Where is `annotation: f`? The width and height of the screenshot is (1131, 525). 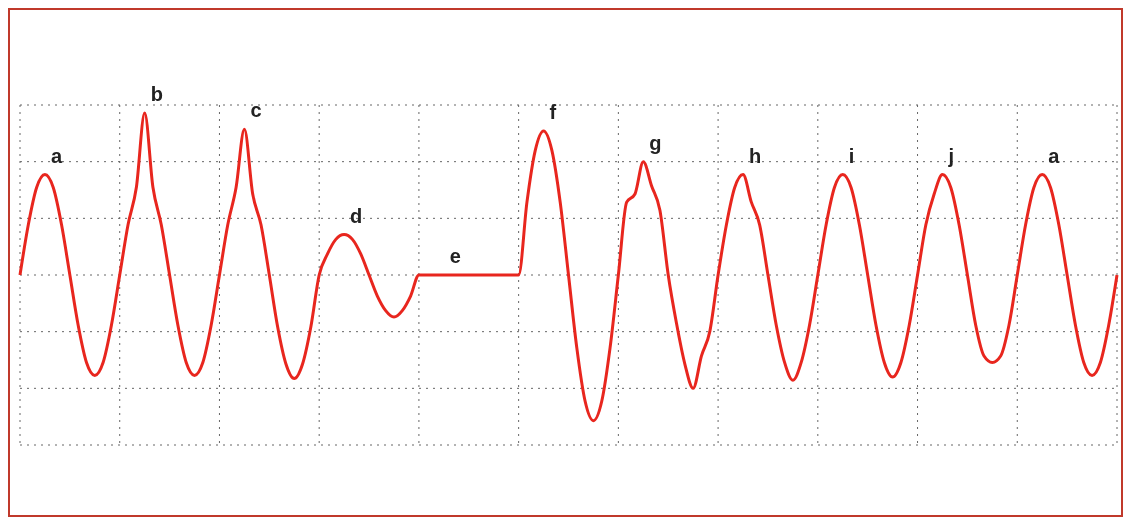 annotation: f is located at coordinates (553, 112).